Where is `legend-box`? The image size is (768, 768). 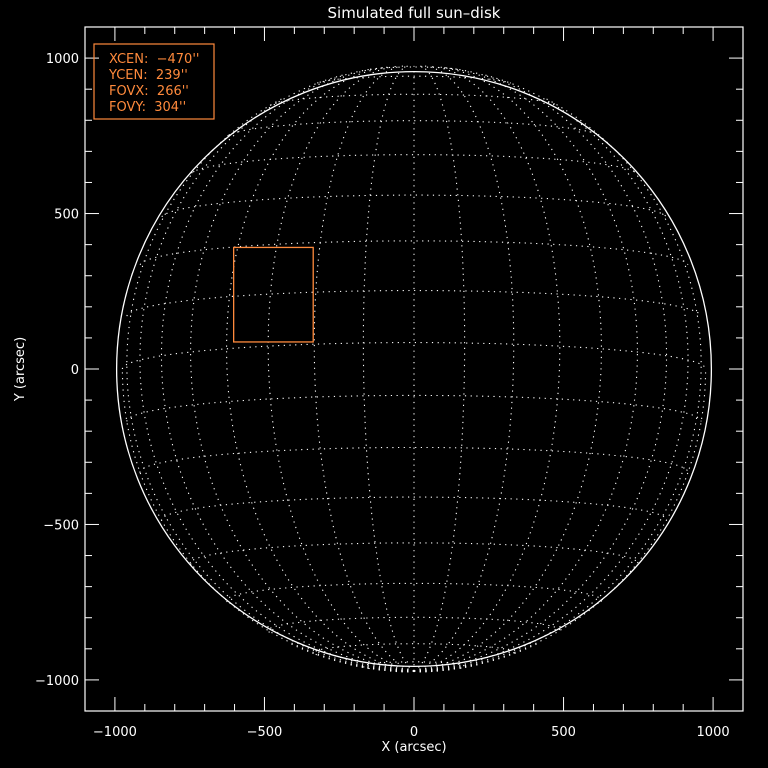
legend-box is located at coordinates (154, 81).